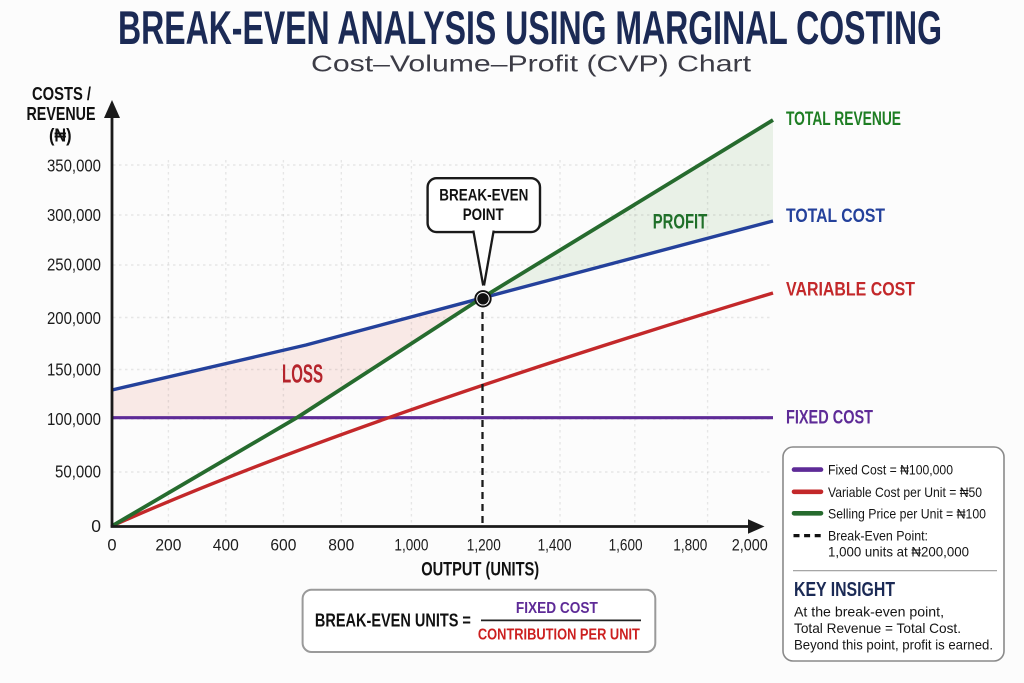 The width and height of the screenshot is (1024, 683). I want to click on svg-text: 1,000, so click(411, 546).